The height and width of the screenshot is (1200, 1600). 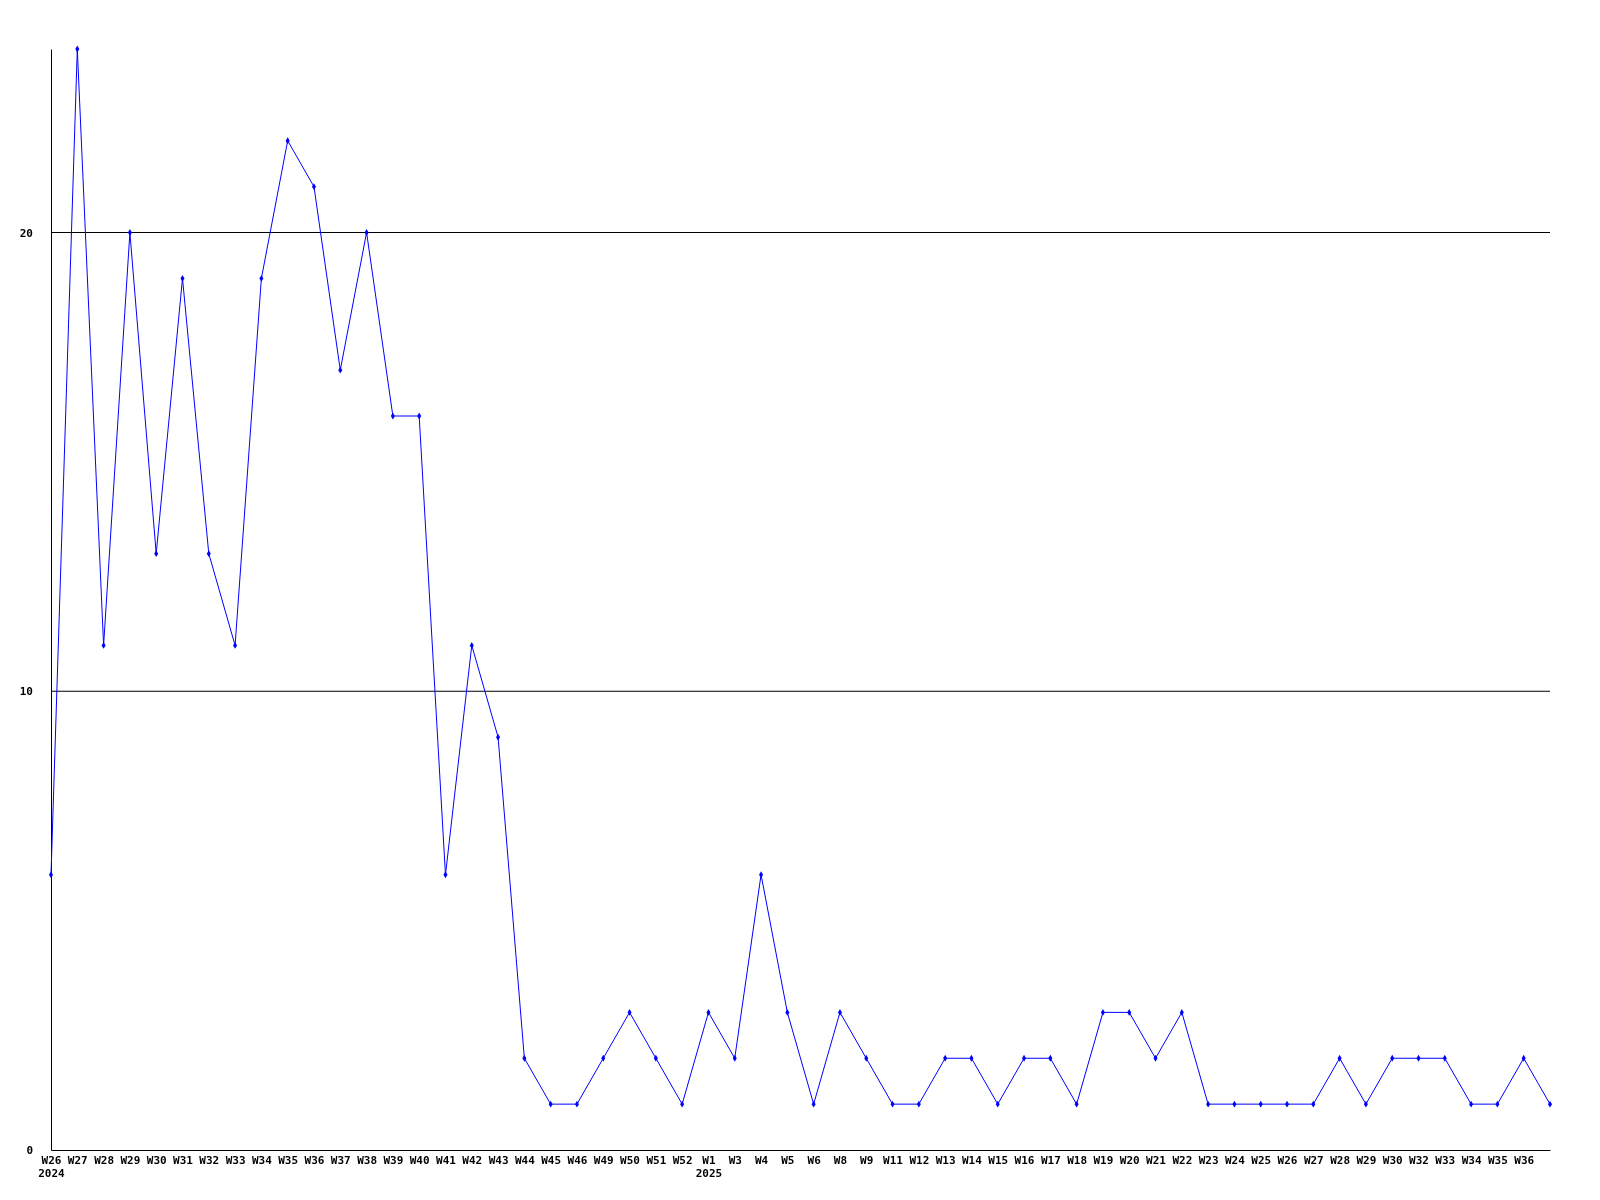 What do you see at coordinates (867, 1160) in the screenshot?
I see `x-tick-label: W9` at bounding box center [867, 1160].